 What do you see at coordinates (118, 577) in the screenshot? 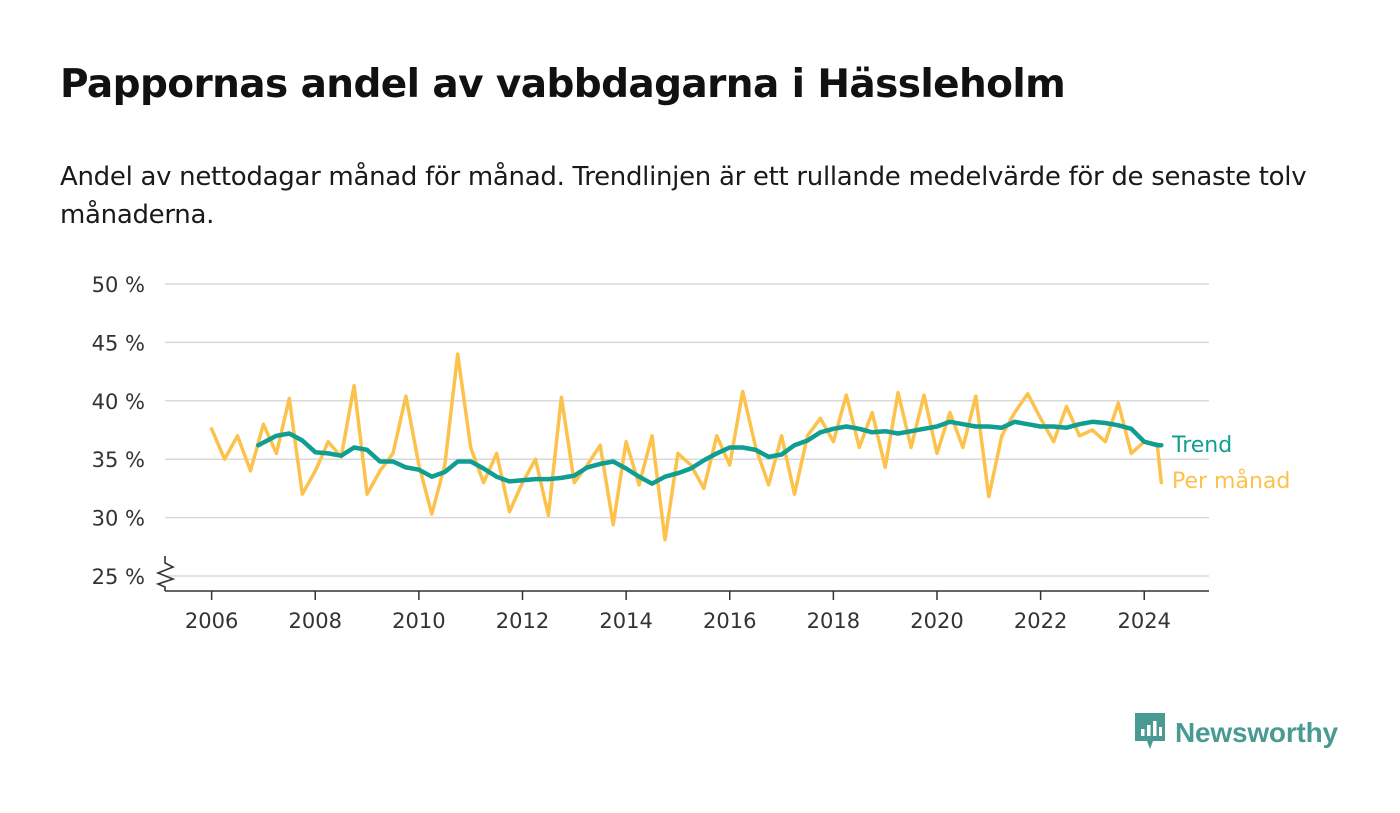
I see `y-tick-label: 25 %` at bounding box center [118, 577].